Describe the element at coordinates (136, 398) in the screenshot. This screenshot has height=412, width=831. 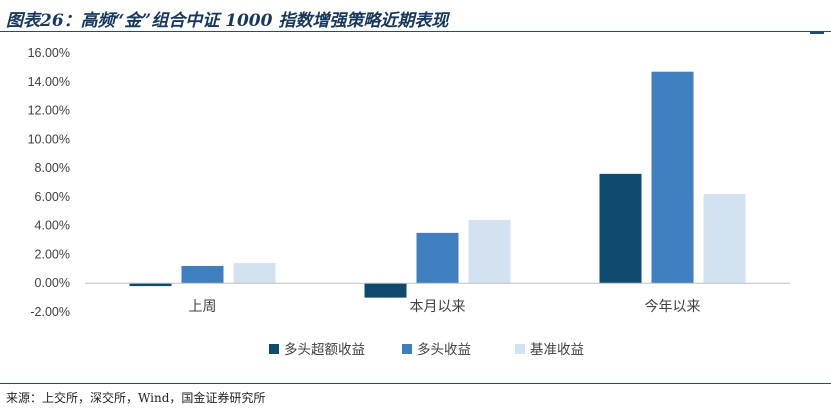
I see `source-note: 来源：上交所，深交所，Wind，国金证券研究所` at that location.